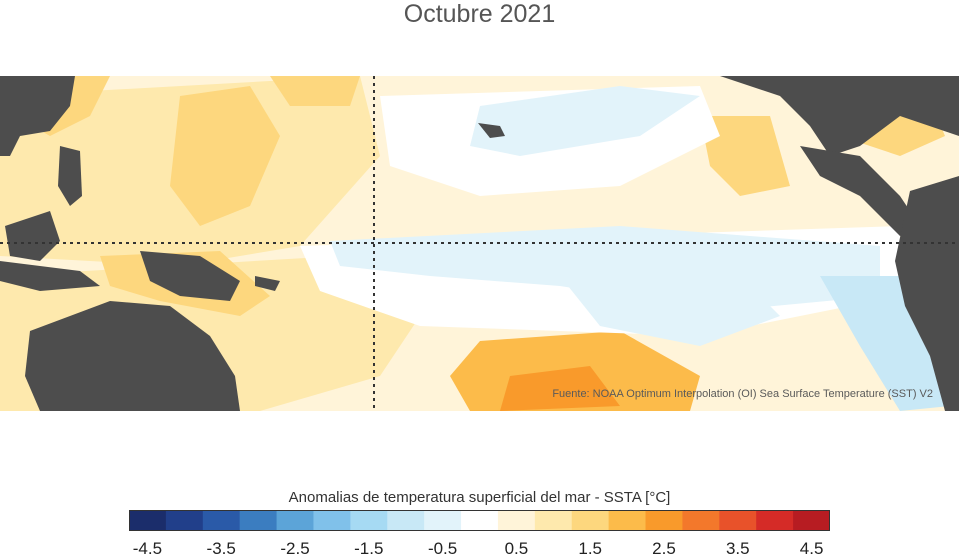 The width and height of the screenshot is (959, 559). Describe the element at coordinates (190, 276) in the screenshot. I see `land-new-guinea` at that location.